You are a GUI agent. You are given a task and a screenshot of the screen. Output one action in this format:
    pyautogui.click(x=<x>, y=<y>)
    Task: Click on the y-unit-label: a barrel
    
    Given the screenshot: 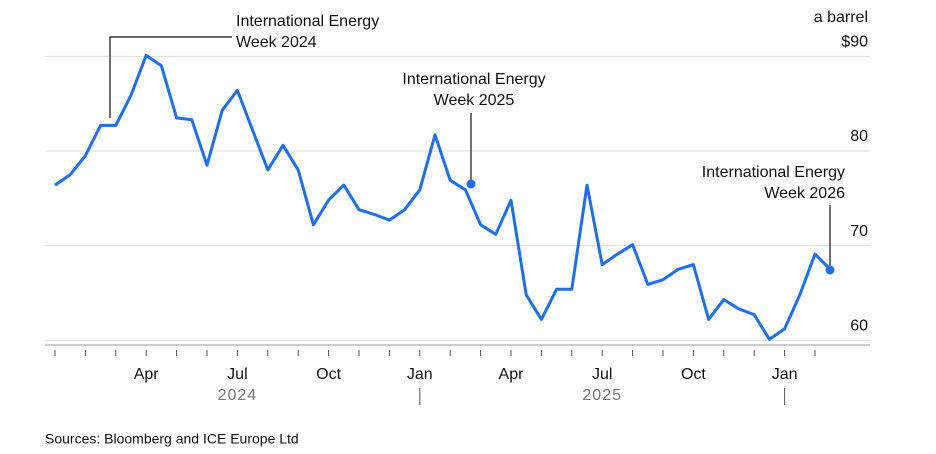 What is the action you would take?
    pyautogui.click(x=841, y=17)
    